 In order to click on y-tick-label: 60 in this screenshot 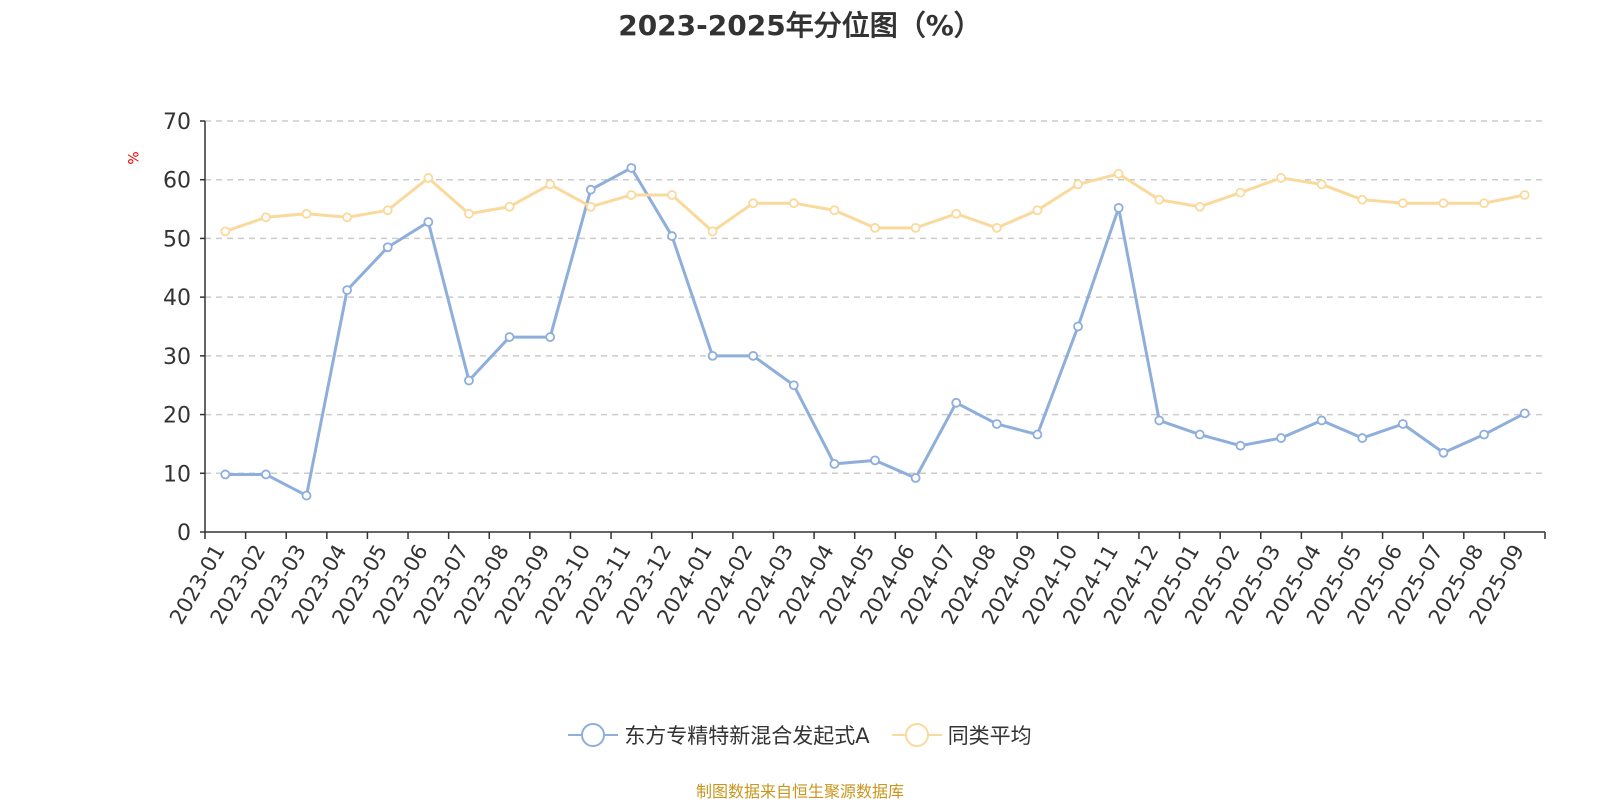, I will do `click(177, 181)`.